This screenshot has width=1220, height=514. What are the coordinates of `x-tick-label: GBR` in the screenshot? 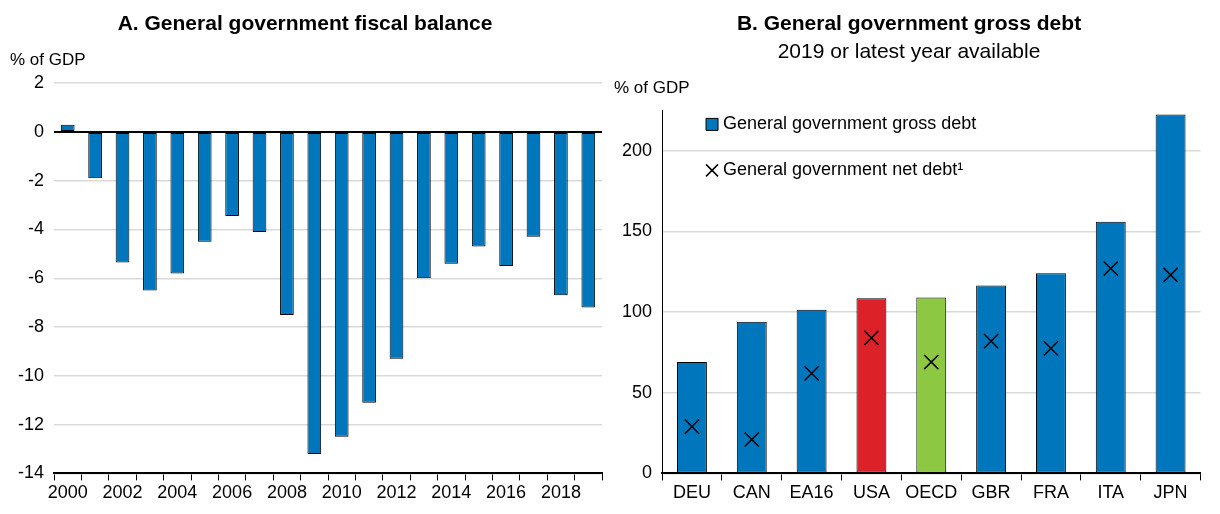 It's located at (991, 492).